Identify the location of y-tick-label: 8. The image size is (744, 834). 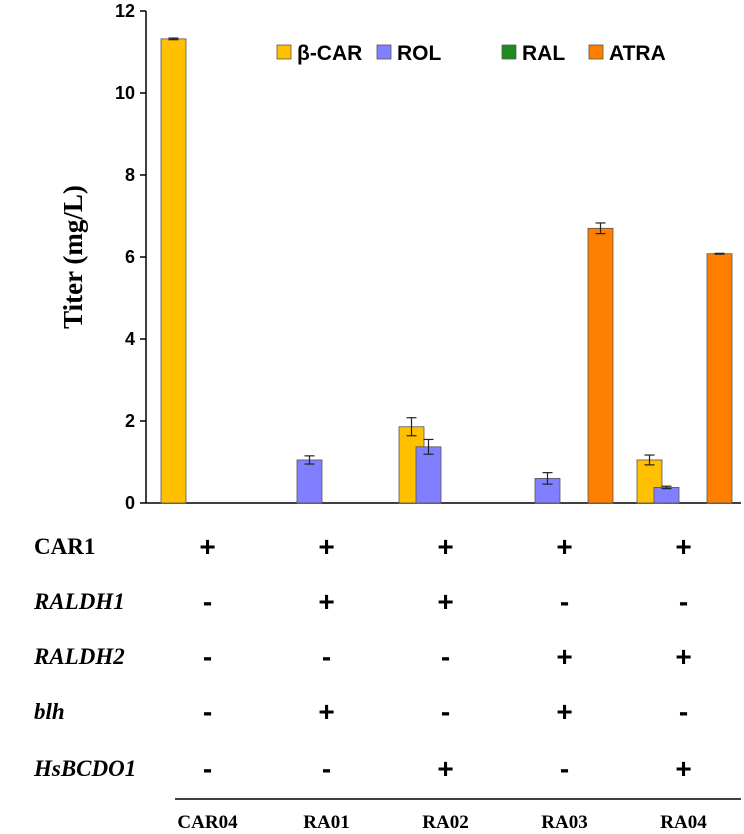
(130, 175).